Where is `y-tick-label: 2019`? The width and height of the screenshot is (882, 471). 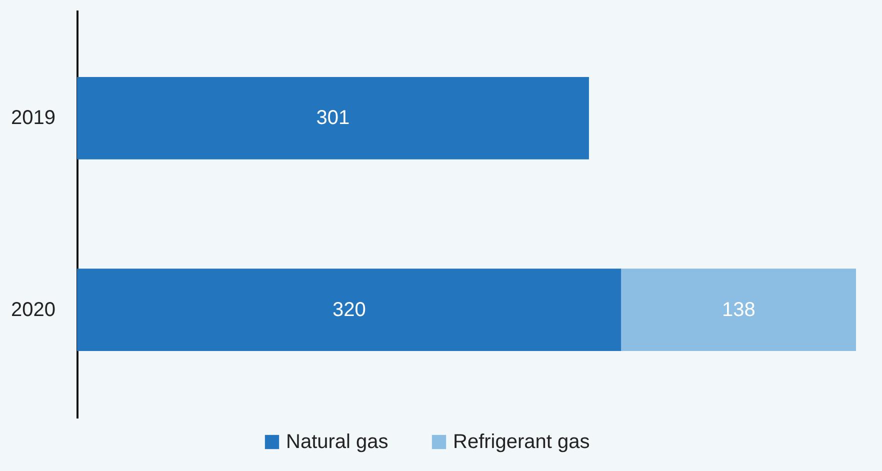
y-tick-label: 2019 is located at coordinates (33, 118).